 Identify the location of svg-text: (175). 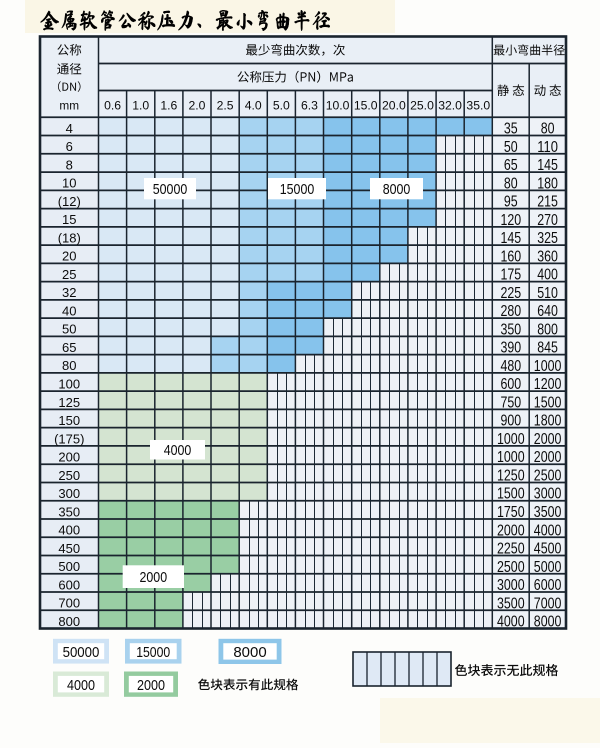
(69, 438).